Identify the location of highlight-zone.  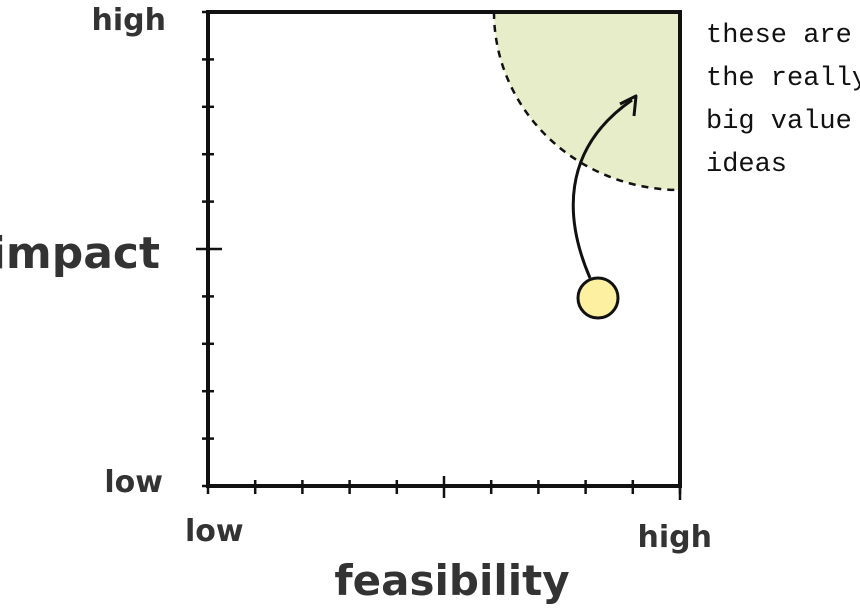
(587, 101).